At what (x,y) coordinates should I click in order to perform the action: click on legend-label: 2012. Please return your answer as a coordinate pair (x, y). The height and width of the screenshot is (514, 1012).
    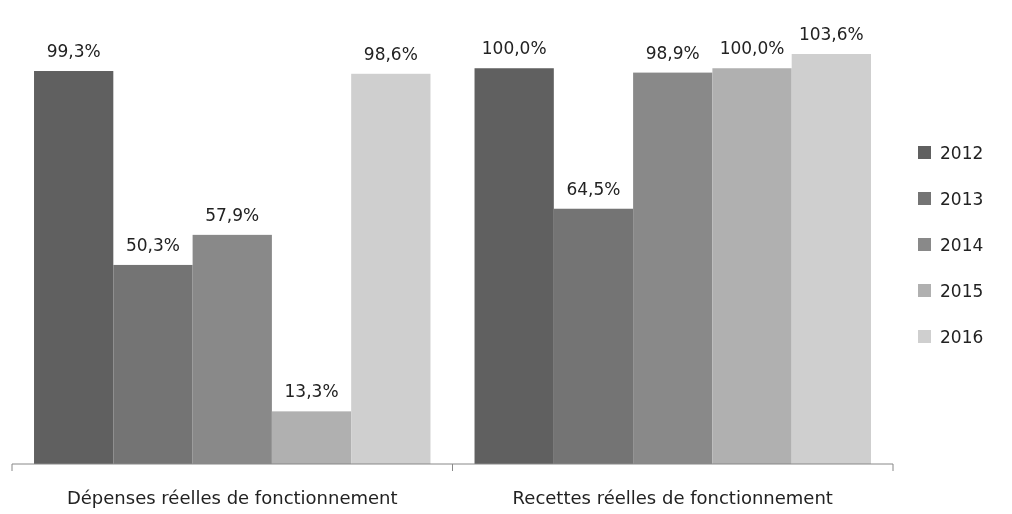
    Looking at the image, I should click on (962, 153).